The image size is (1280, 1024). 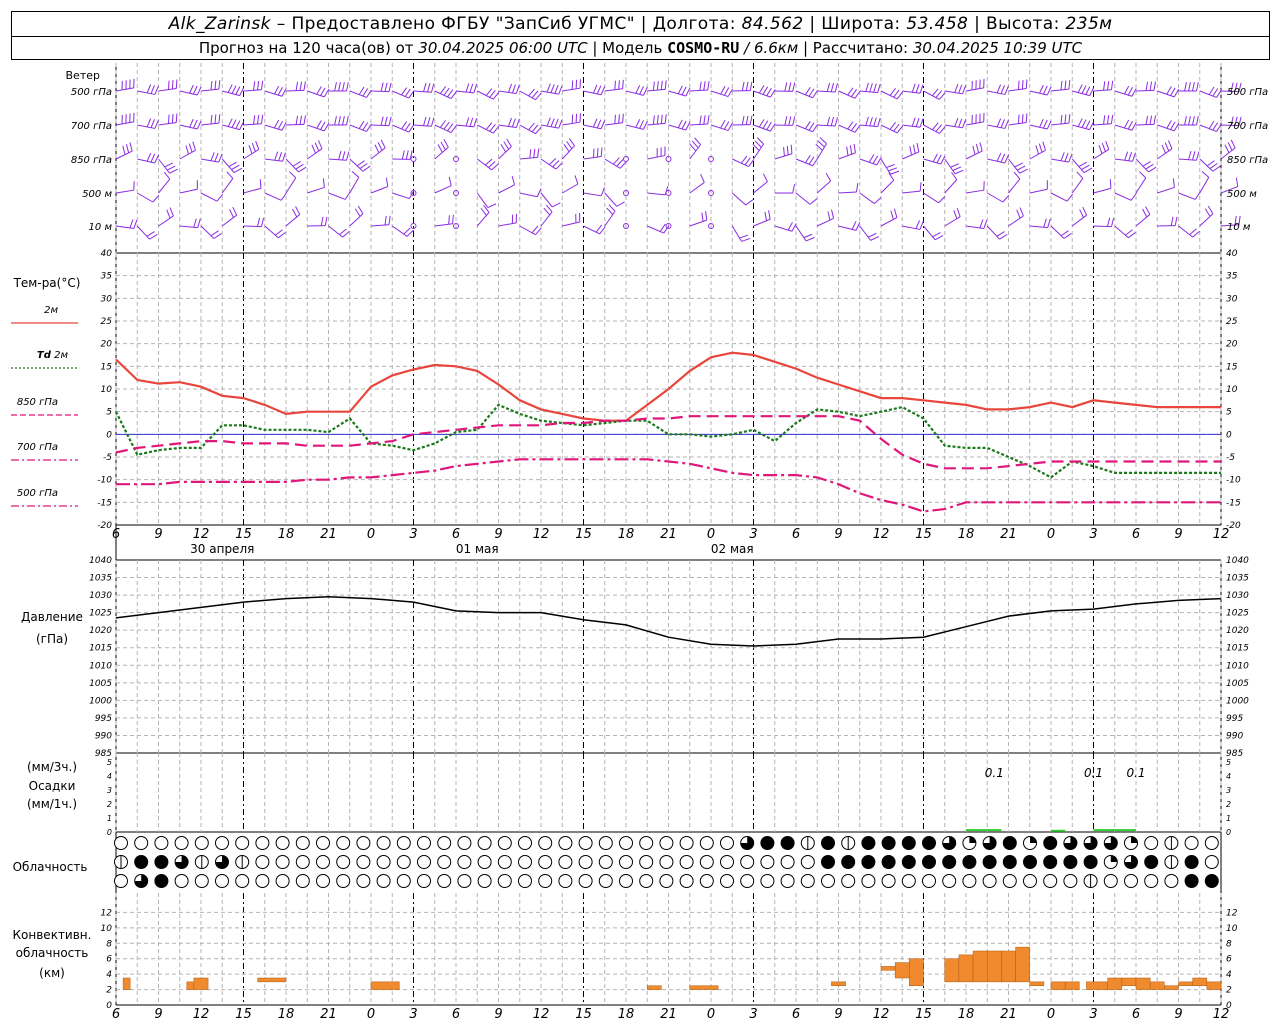 I want to click on temp-hour-label: 9, so click(x=1178, y=534).